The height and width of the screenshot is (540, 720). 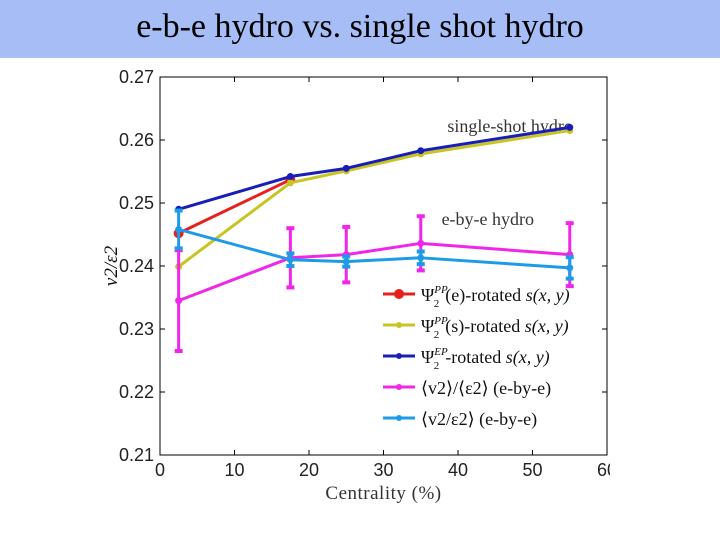 What do you see at coordinates (136, 392) in the screenshot?
I see `y-tick-label: 0.22` at bounding box center [136, 392].